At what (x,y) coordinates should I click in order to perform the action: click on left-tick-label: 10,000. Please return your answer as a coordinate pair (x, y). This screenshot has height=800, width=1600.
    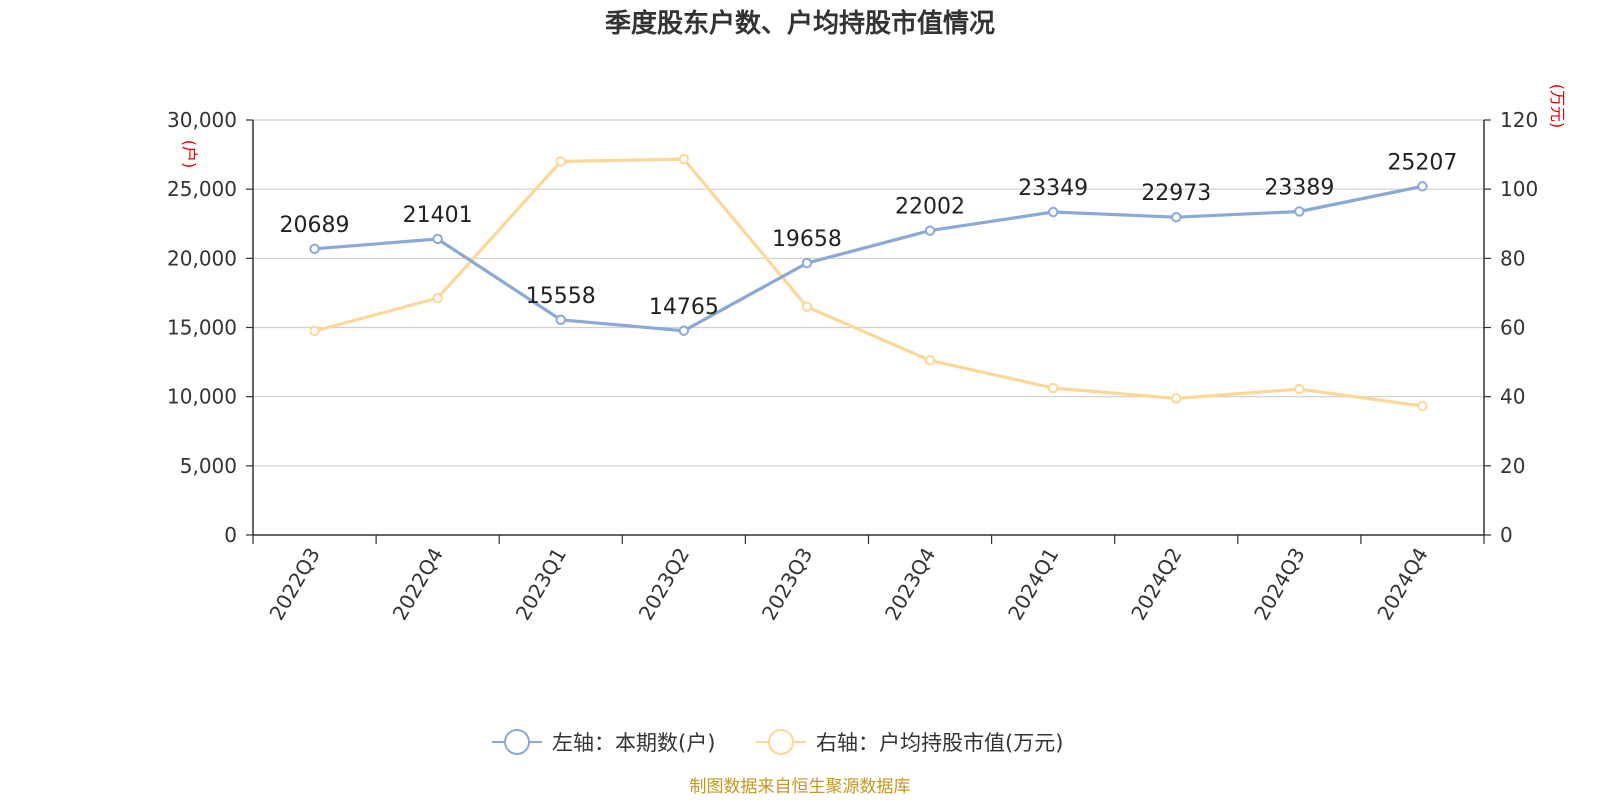
    Looking at the image, I should click on (202, 397).